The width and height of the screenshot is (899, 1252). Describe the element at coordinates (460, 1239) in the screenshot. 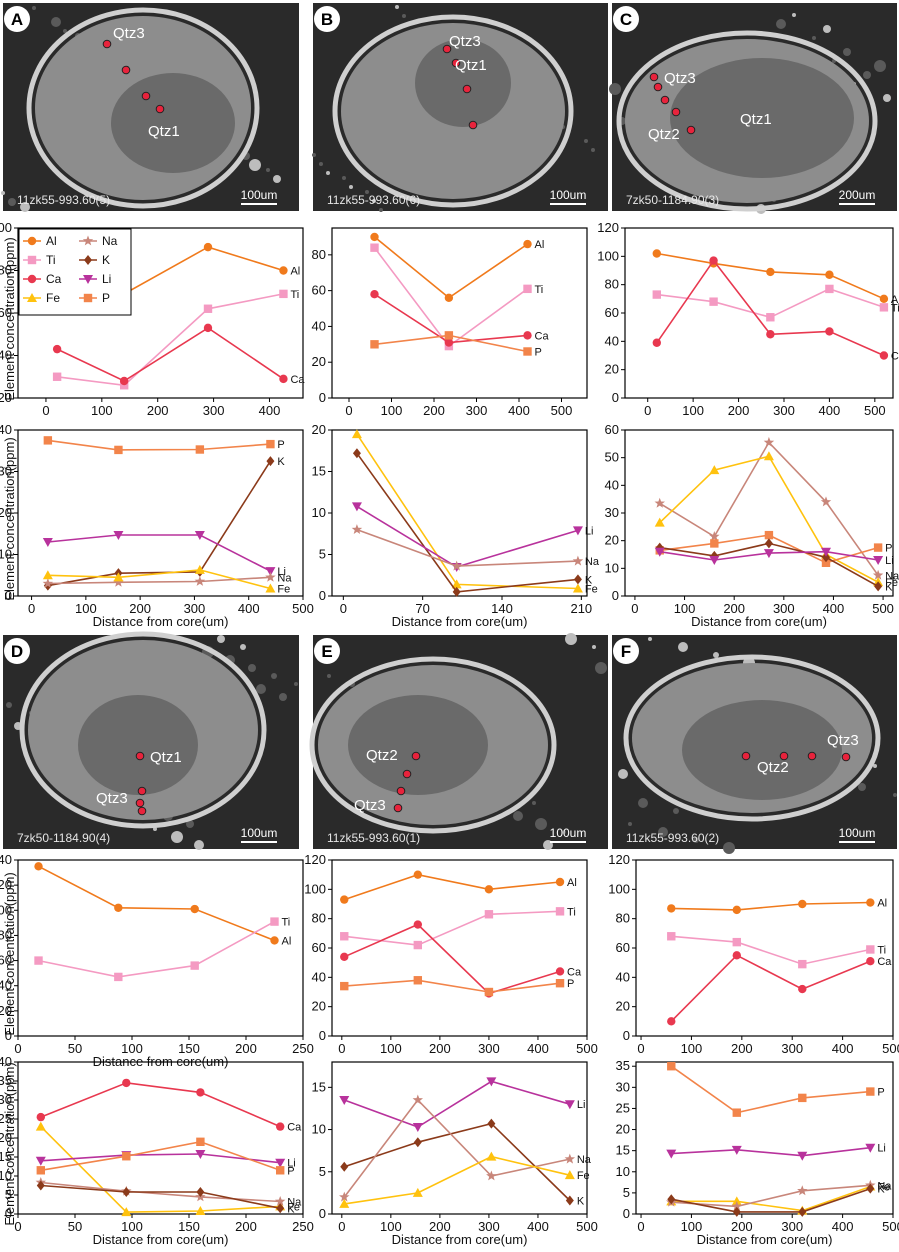

I see `x-axis-label: Distance from core(um)` at that location.